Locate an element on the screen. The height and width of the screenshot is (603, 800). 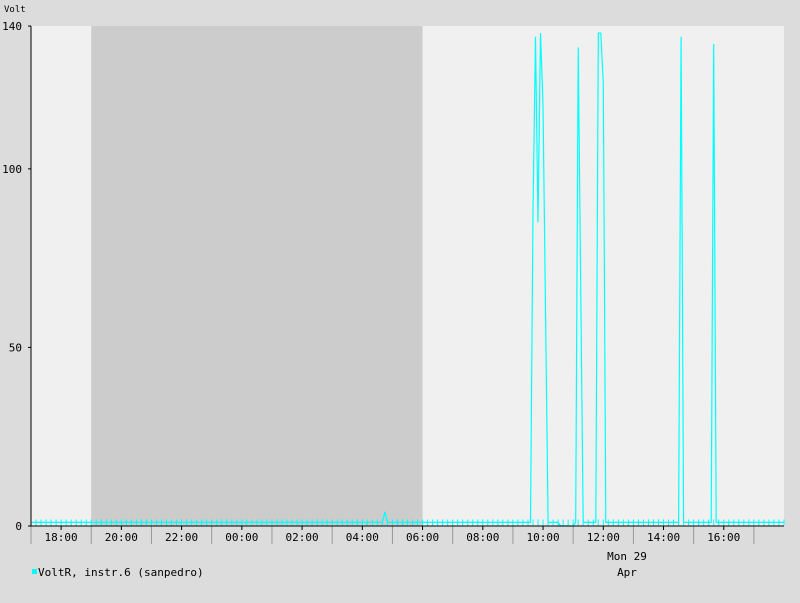
x-tick-label: 00:00 is located at coordinates (241, 537).